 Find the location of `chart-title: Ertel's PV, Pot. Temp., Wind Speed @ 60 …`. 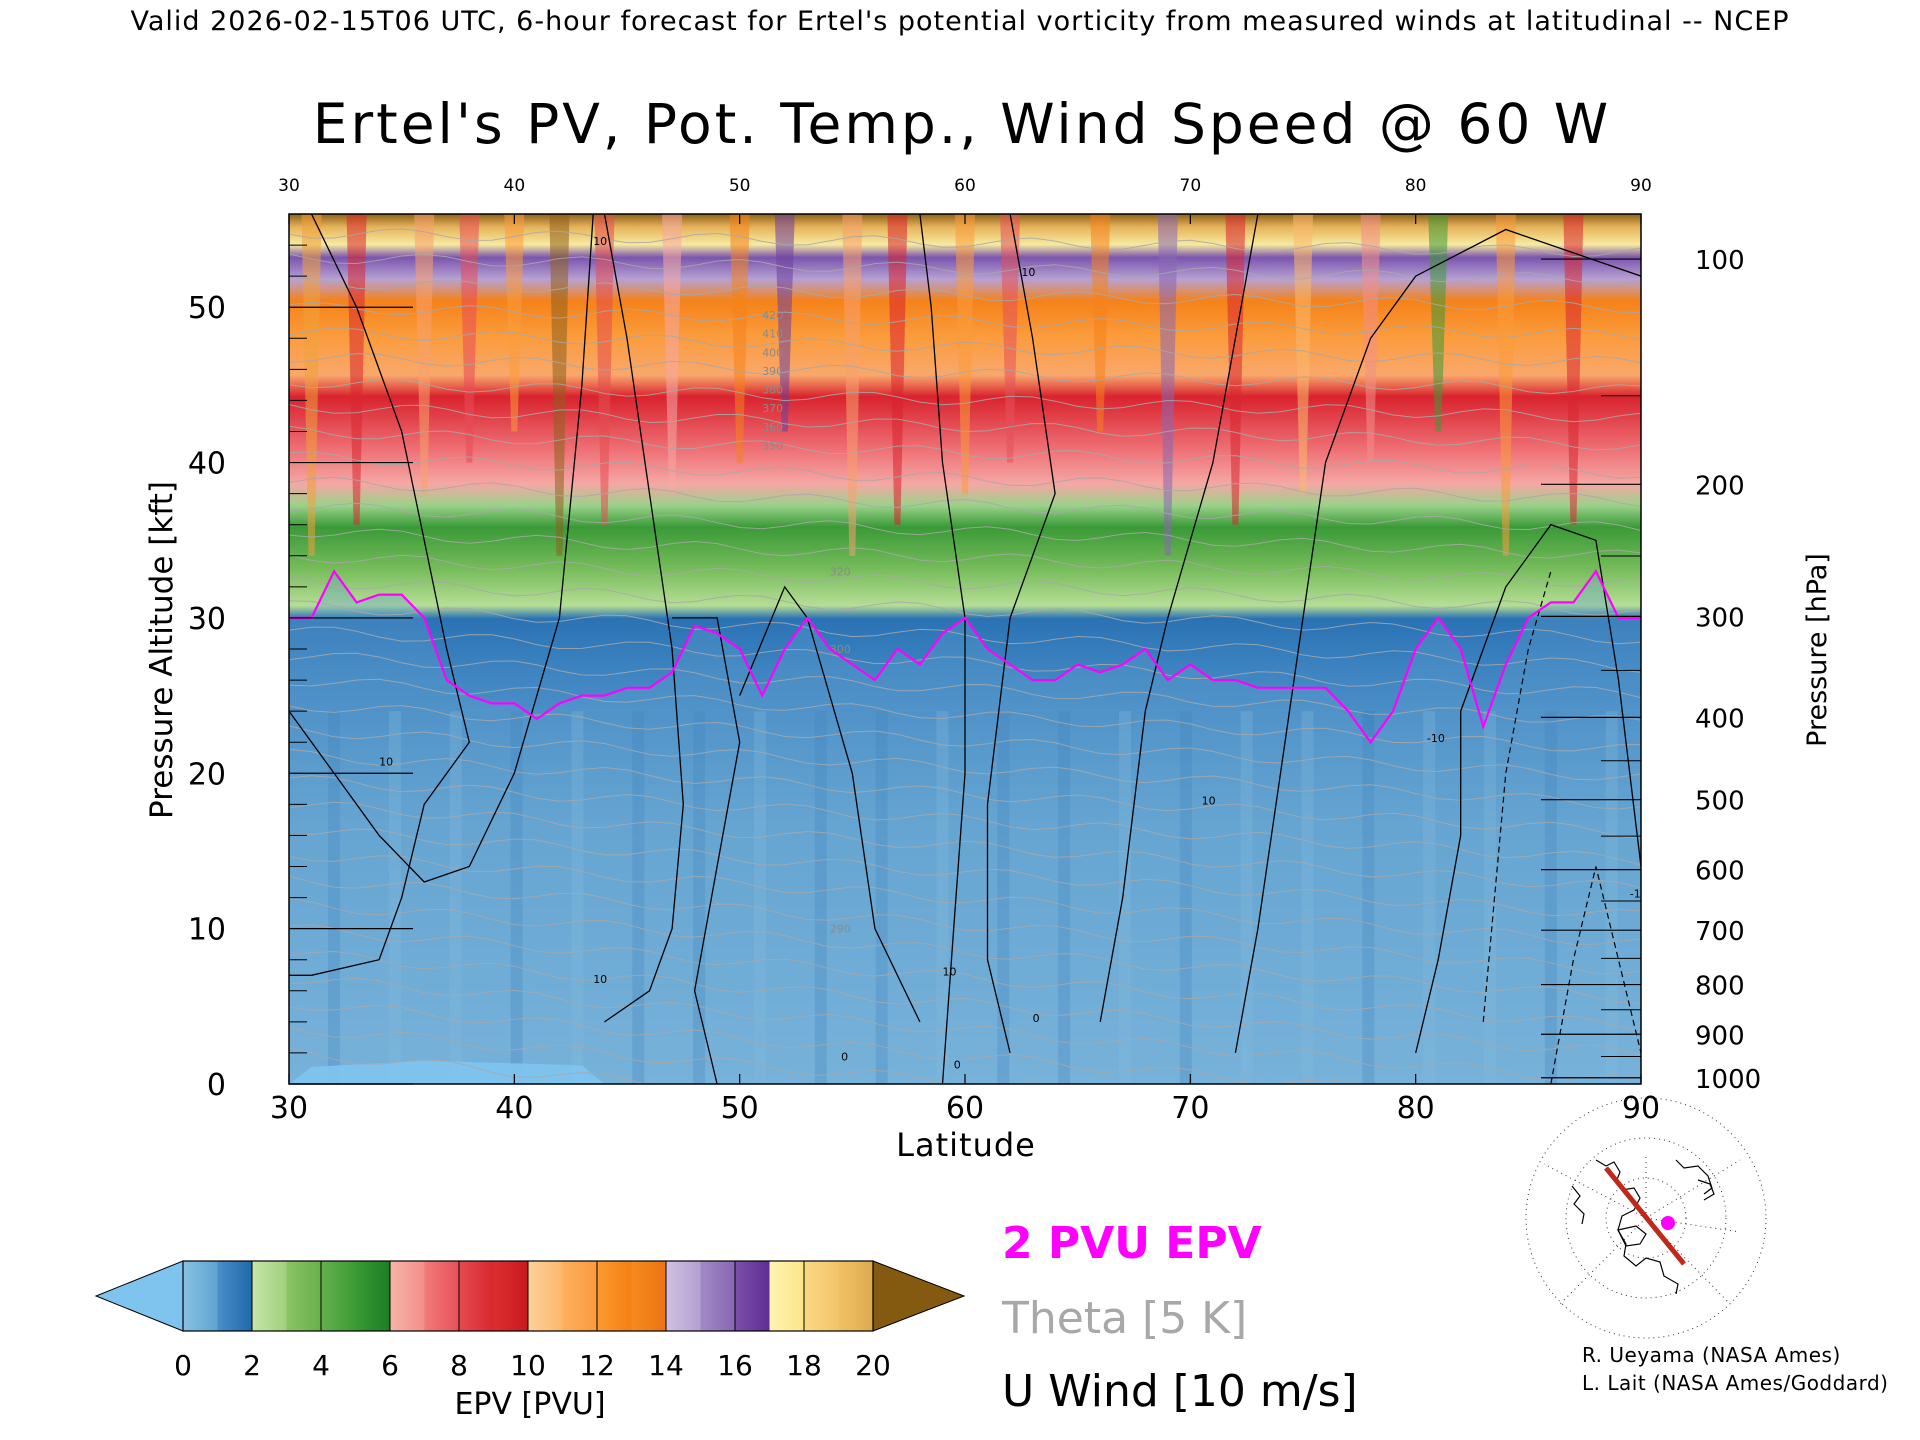

chart-title: Ertel's PV, Pot. Temp., Wind Speed @ 60 … is located at coordinates (962, 124).